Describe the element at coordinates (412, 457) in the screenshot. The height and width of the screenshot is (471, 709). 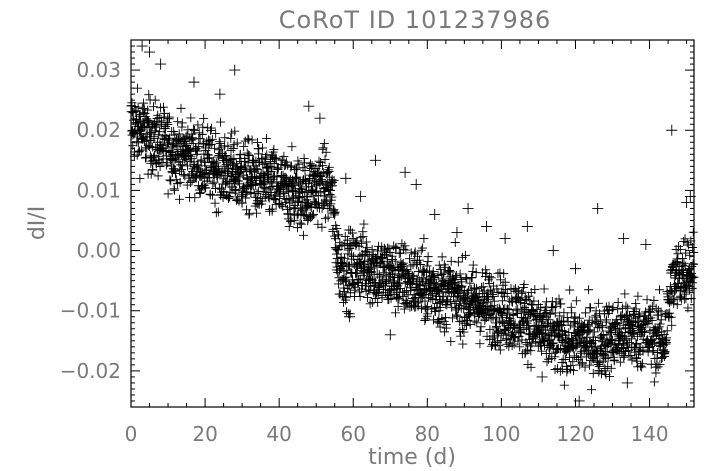
I see `x-axis-title: time (d)` at that location.